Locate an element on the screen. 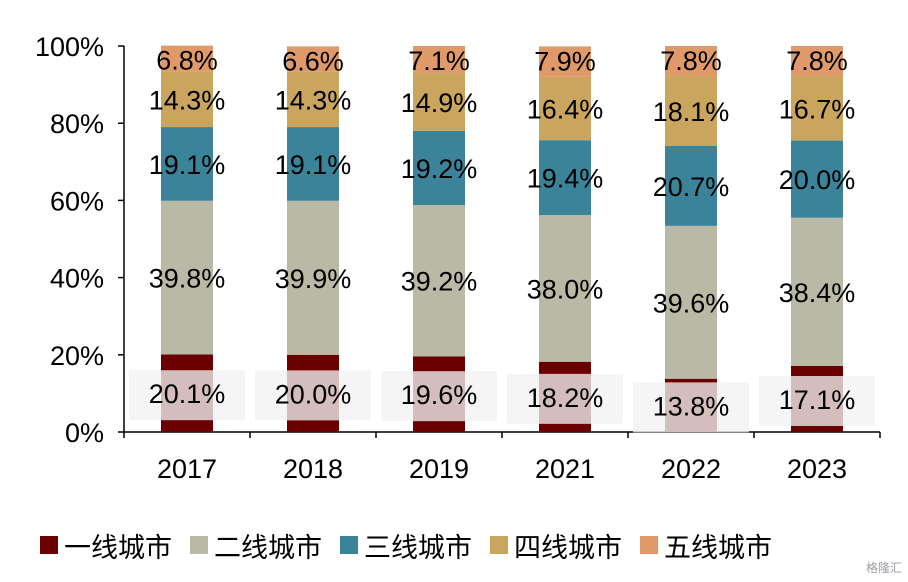  data-label: 18.1% is located at coordinates (691, 112).